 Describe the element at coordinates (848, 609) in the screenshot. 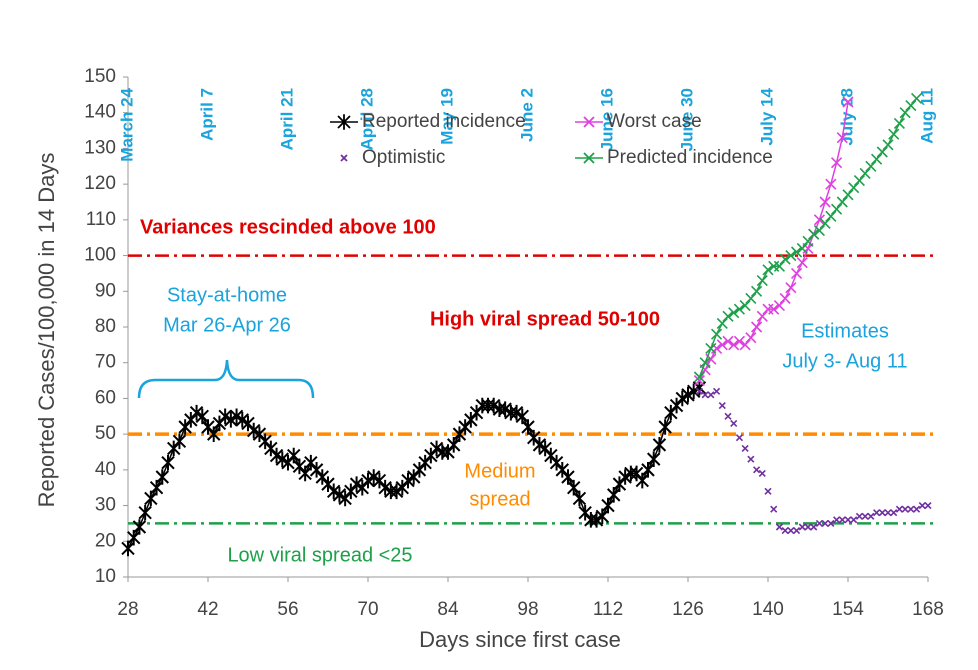

I see `x-tick-label: 154` at that location.